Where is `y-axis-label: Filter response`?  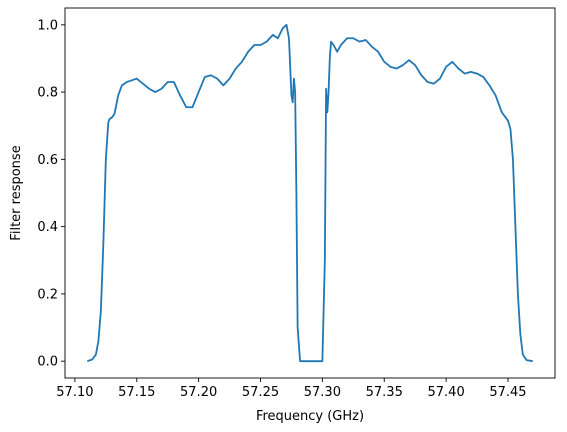 y-axis-label: Filter response is located at coordinates (16, 192).